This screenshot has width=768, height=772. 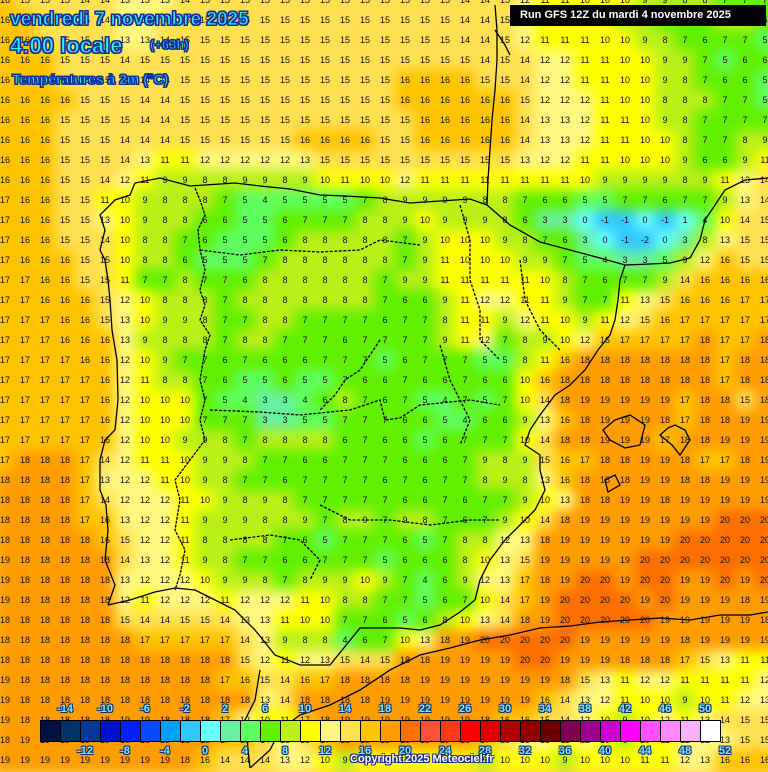 What do you see at coordinates (425, 709) in the screenshot?
I see `legend-label-top: 22` at bounding box center [425, 709].